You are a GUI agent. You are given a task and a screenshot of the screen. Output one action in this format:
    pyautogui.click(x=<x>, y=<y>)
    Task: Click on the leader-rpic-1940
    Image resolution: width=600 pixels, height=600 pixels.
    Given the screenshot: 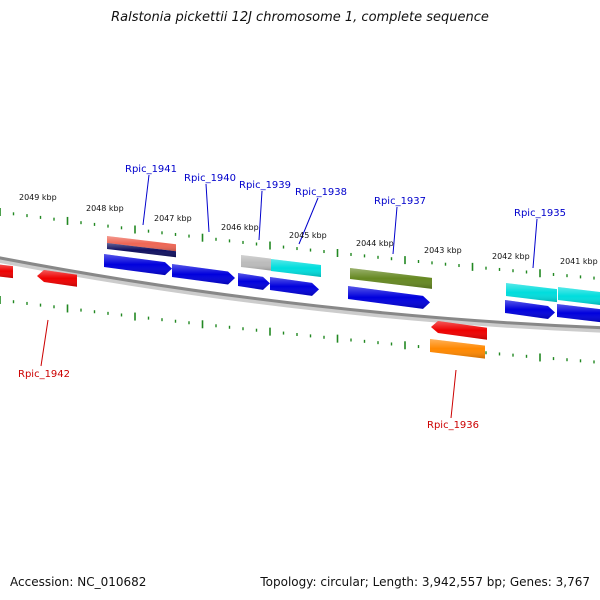 What is the action you would take?
    pyautogui.click(x=207, y=208)
    